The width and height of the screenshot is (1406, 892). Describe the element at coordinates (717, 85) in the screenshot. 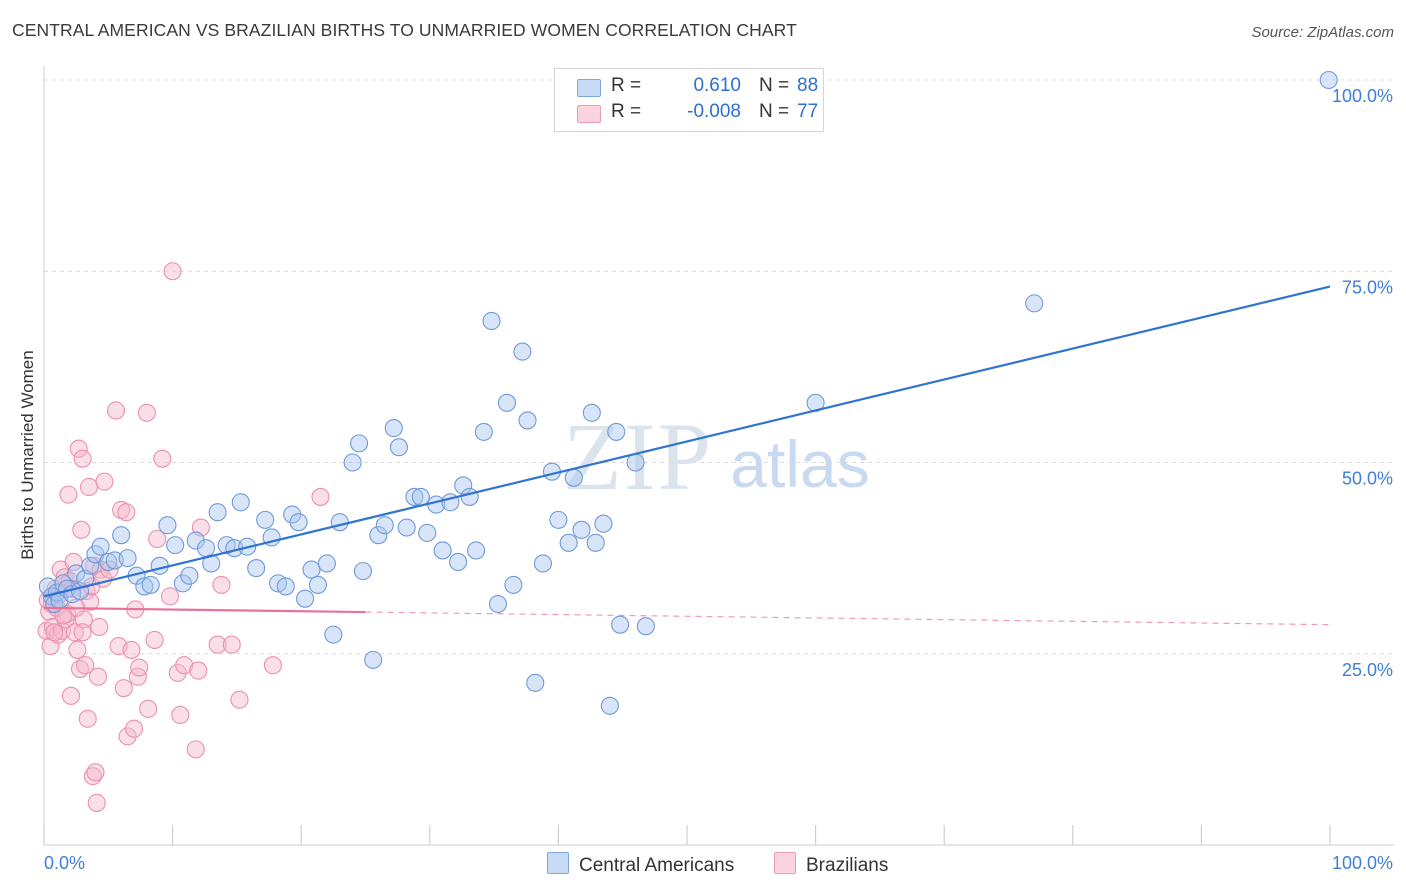

I see `legend-r-value: 0.610` at that location.